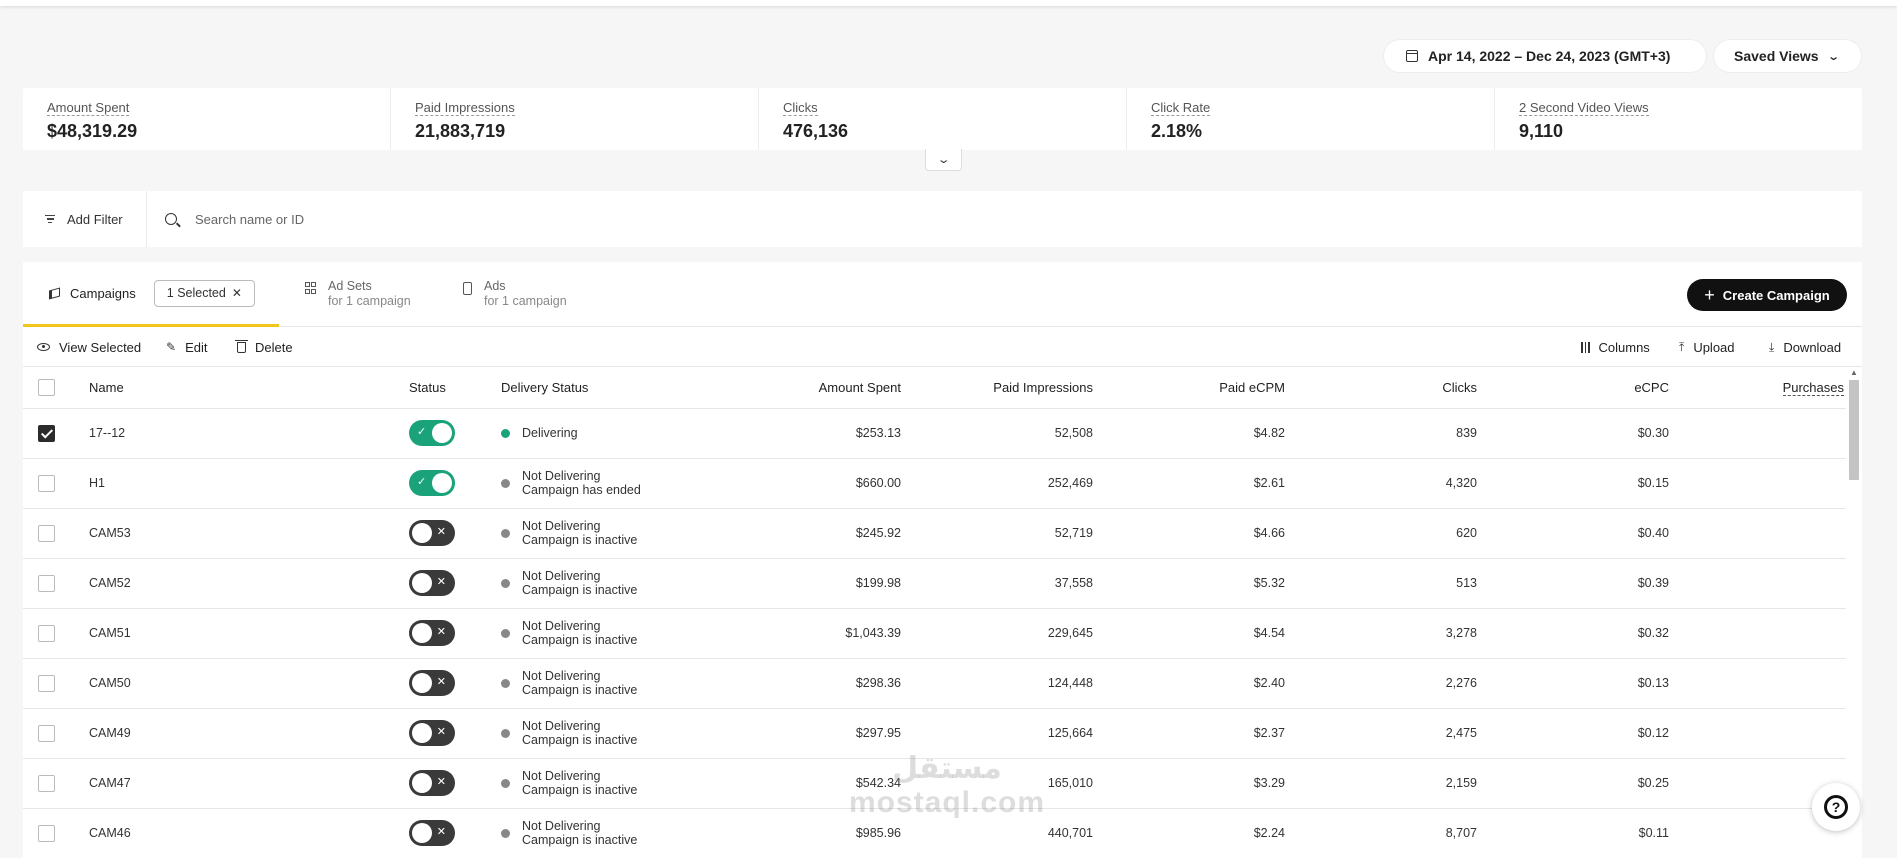 The width and height of the screenshot is (1897, 858). I want to click on campaign-name: CAM52, so click(249, 583).